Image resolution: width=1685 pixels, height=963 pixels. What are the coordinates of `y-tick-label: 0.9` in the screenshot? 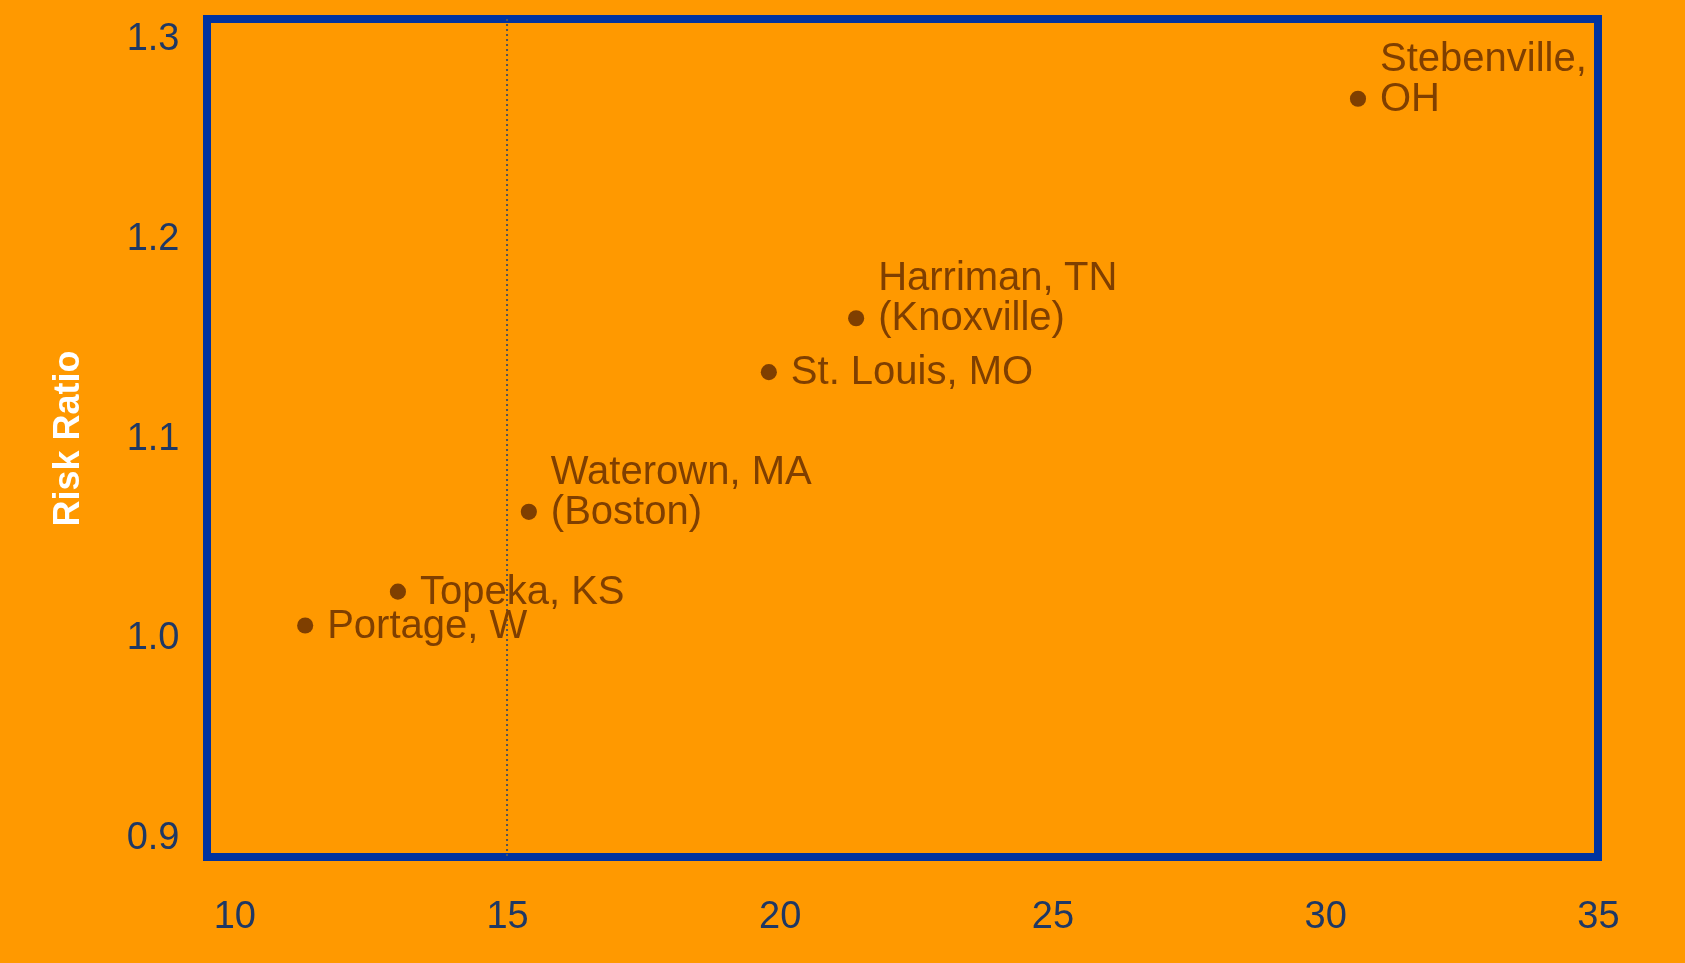 It's located at (153, 835).